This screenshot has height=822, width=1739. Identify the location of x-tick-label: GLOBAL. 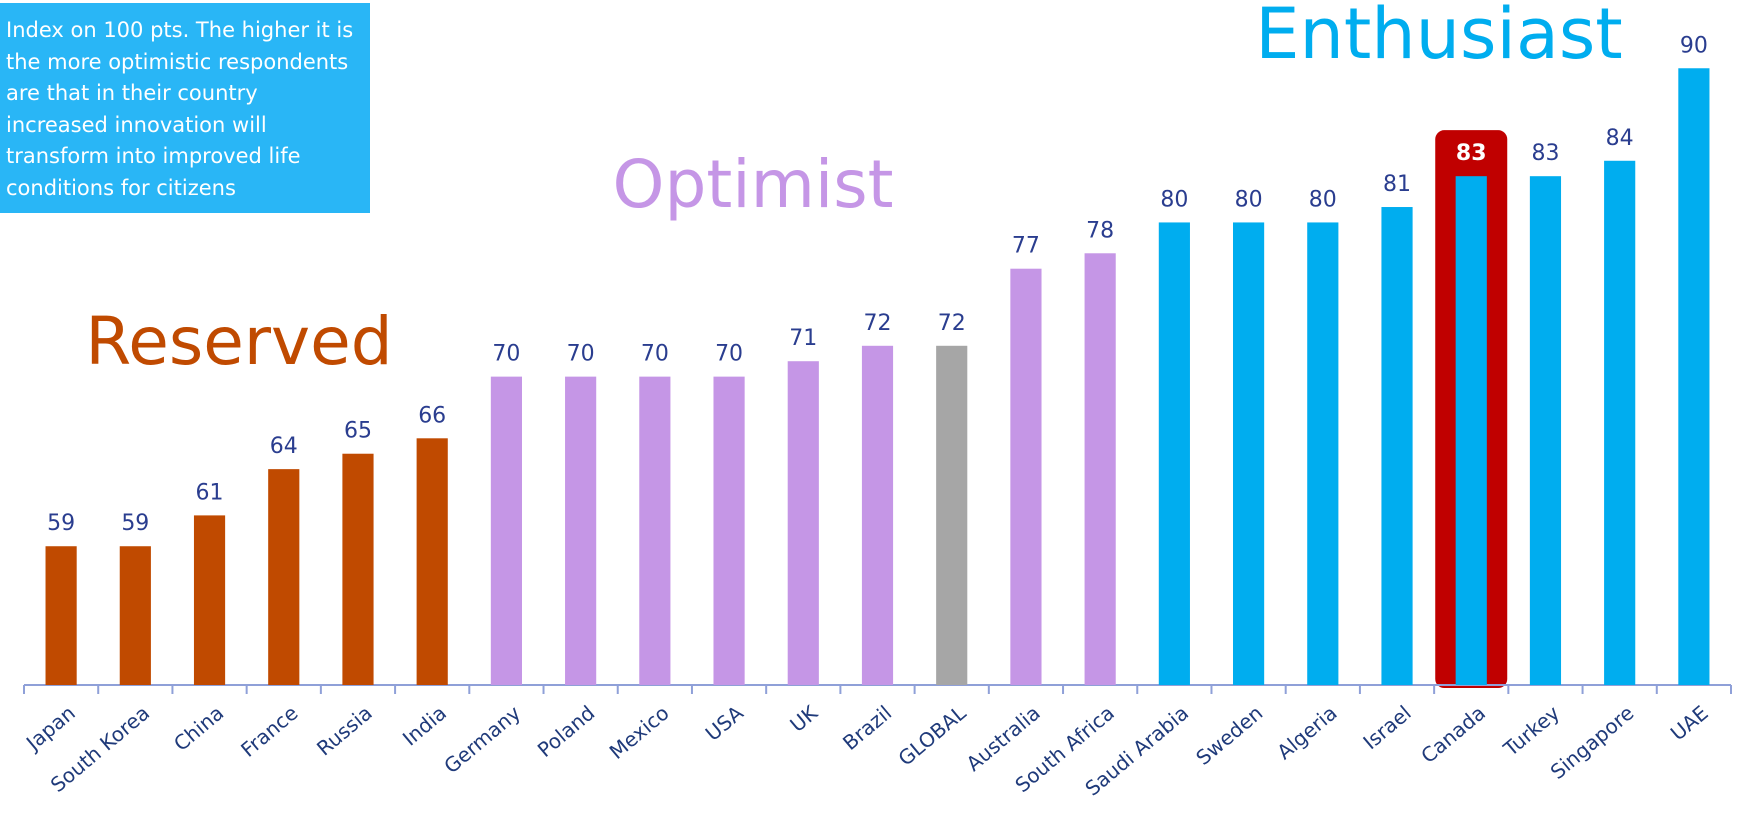
(933, 735).